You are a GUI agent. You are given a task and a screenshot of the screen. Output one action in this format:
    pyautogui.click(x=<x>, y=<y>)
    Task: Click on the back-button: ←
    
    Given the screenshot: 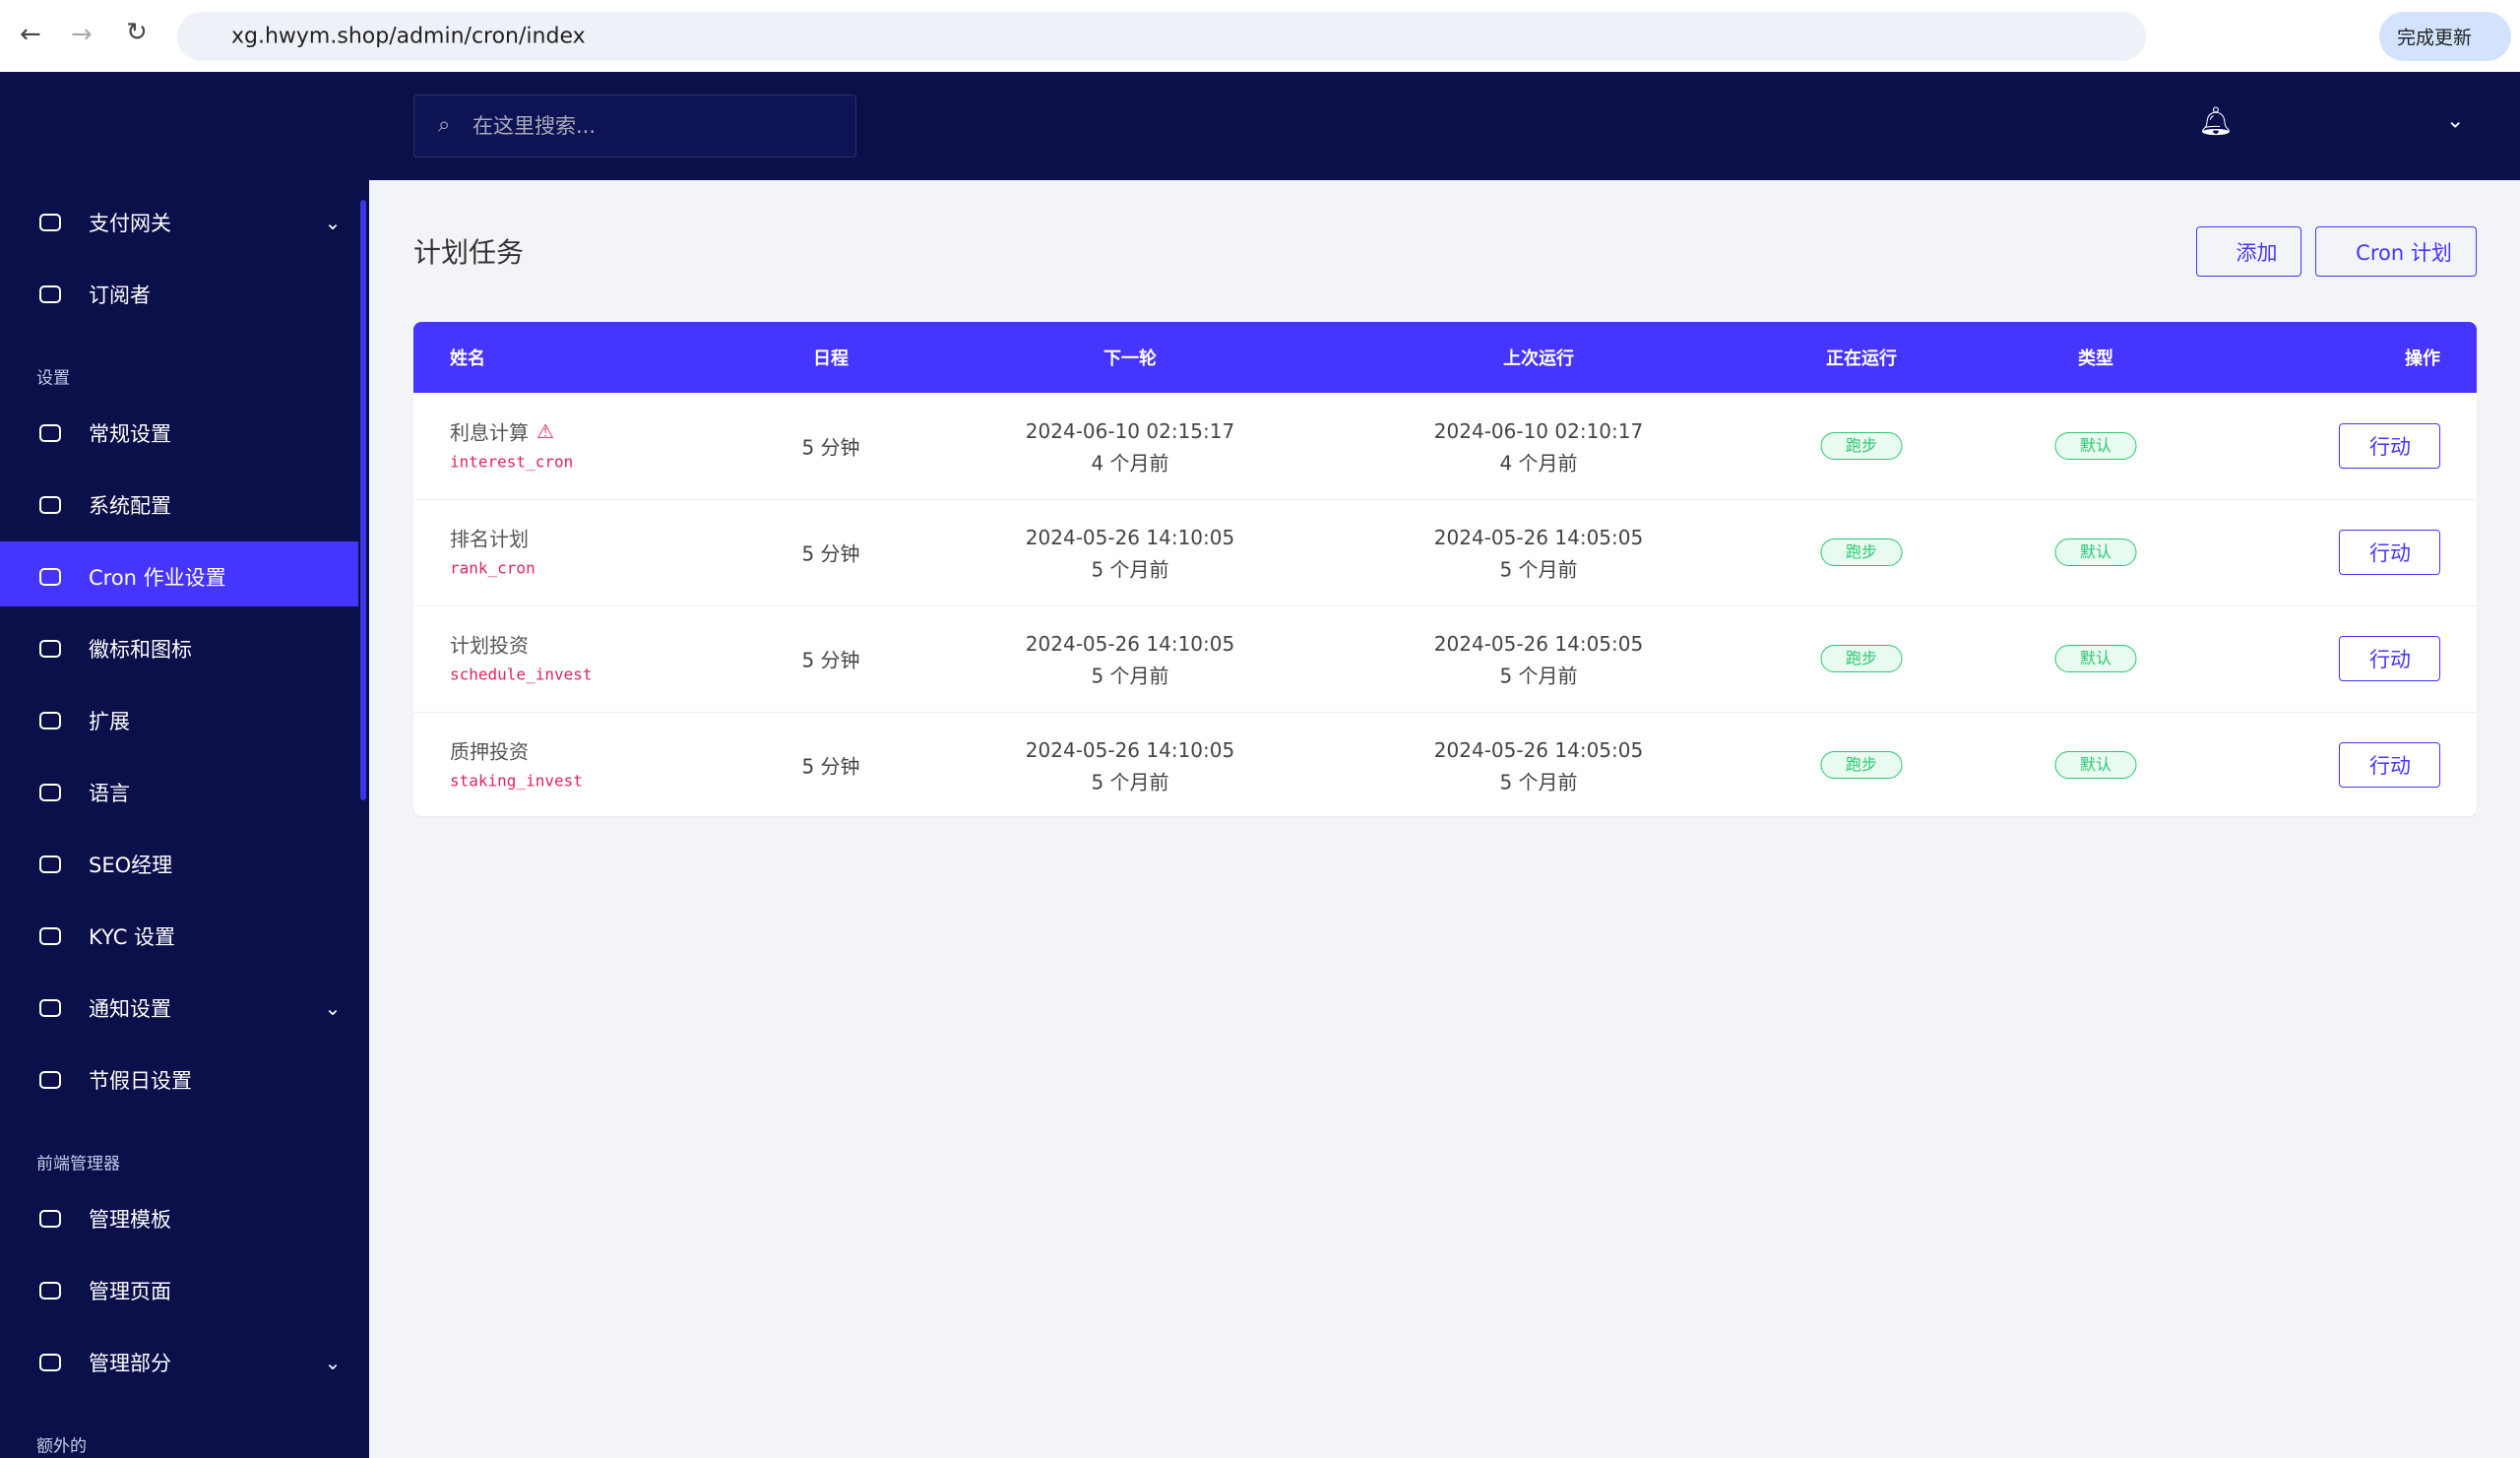 What is the action you would take?
    pyautogui.click(x=30, y=34)
    